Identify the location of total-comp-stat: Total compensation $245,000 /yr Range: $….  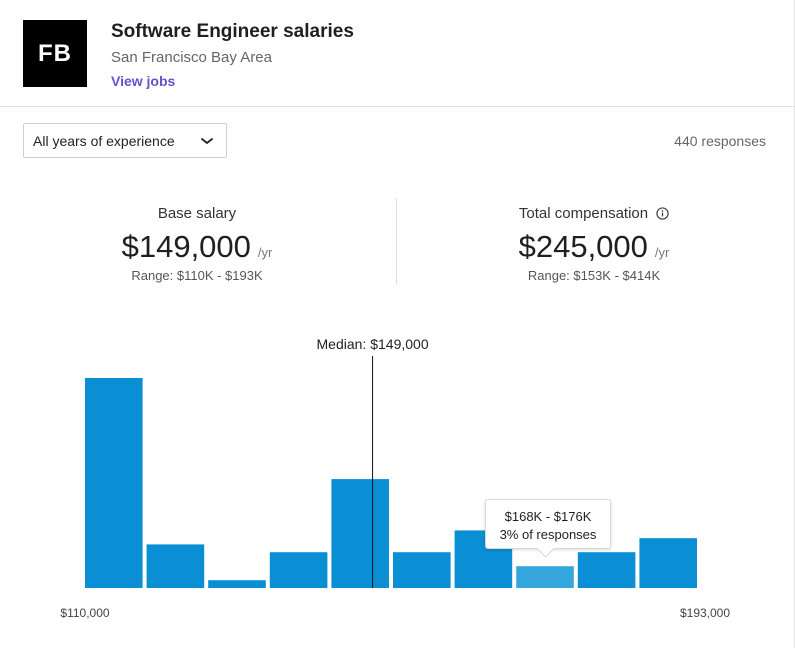
(594, 243).